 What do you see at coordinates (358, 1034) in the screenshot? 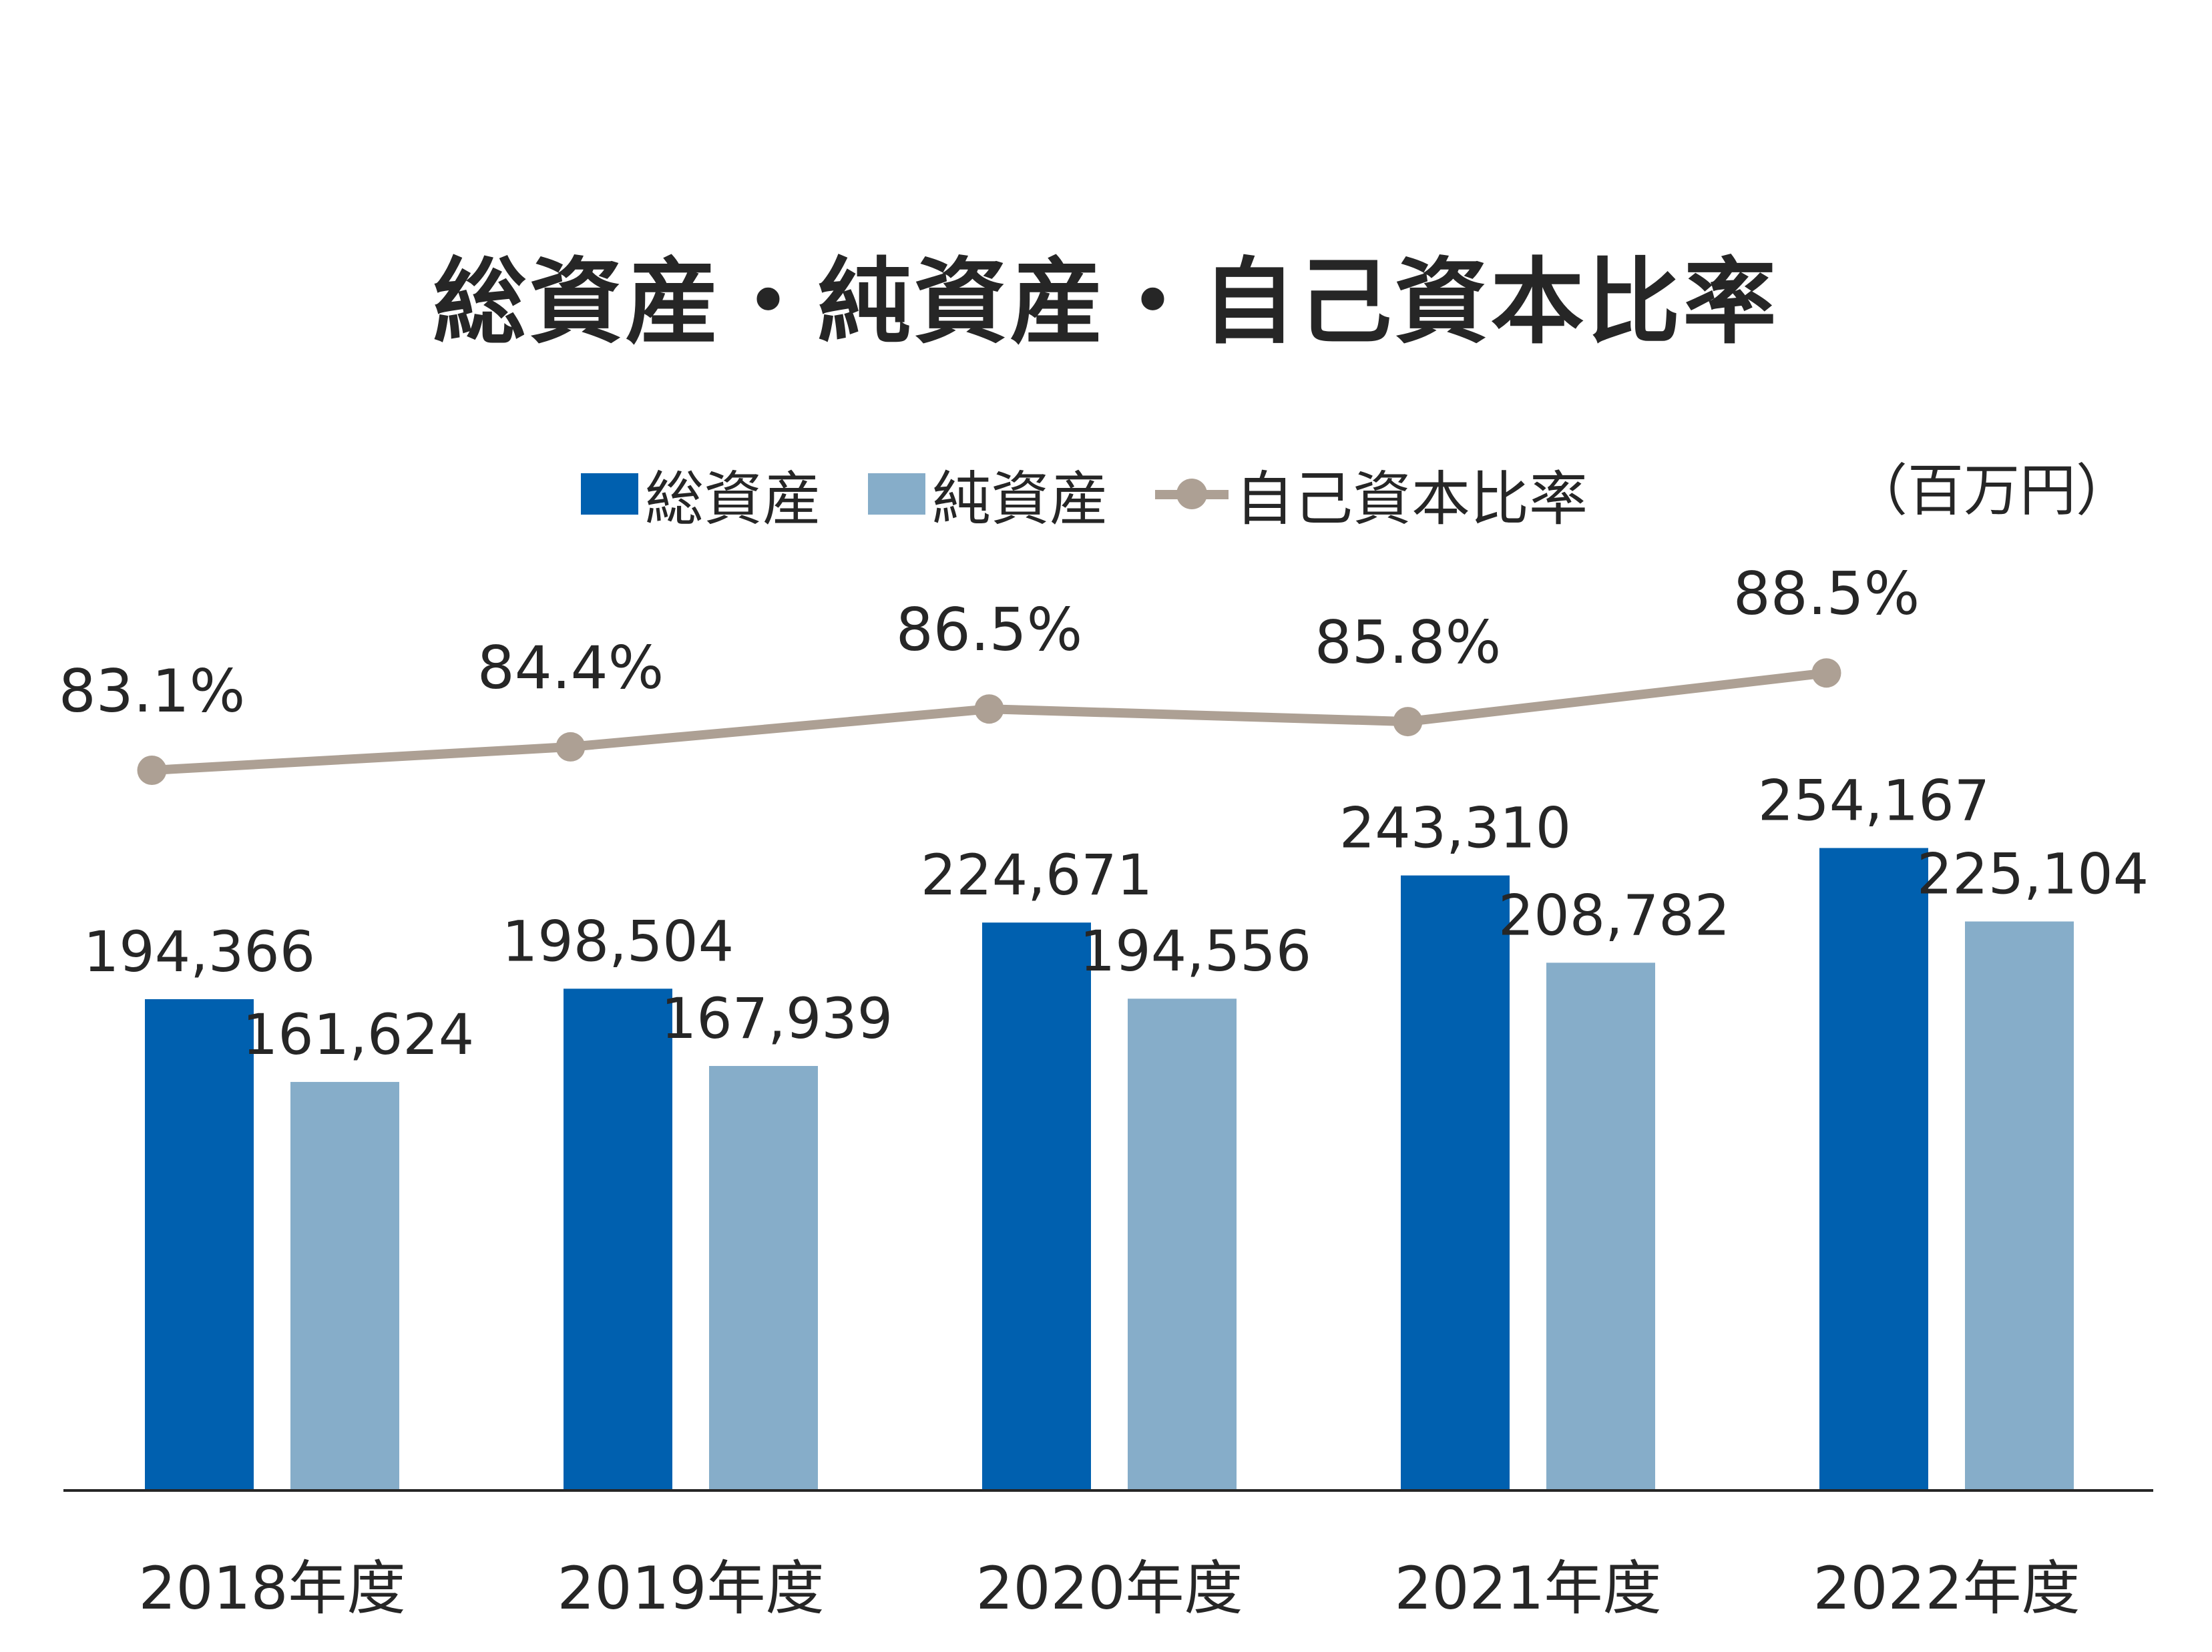
I see `data-label-net-assets: 161,624` at bounding box center [358, 1034].